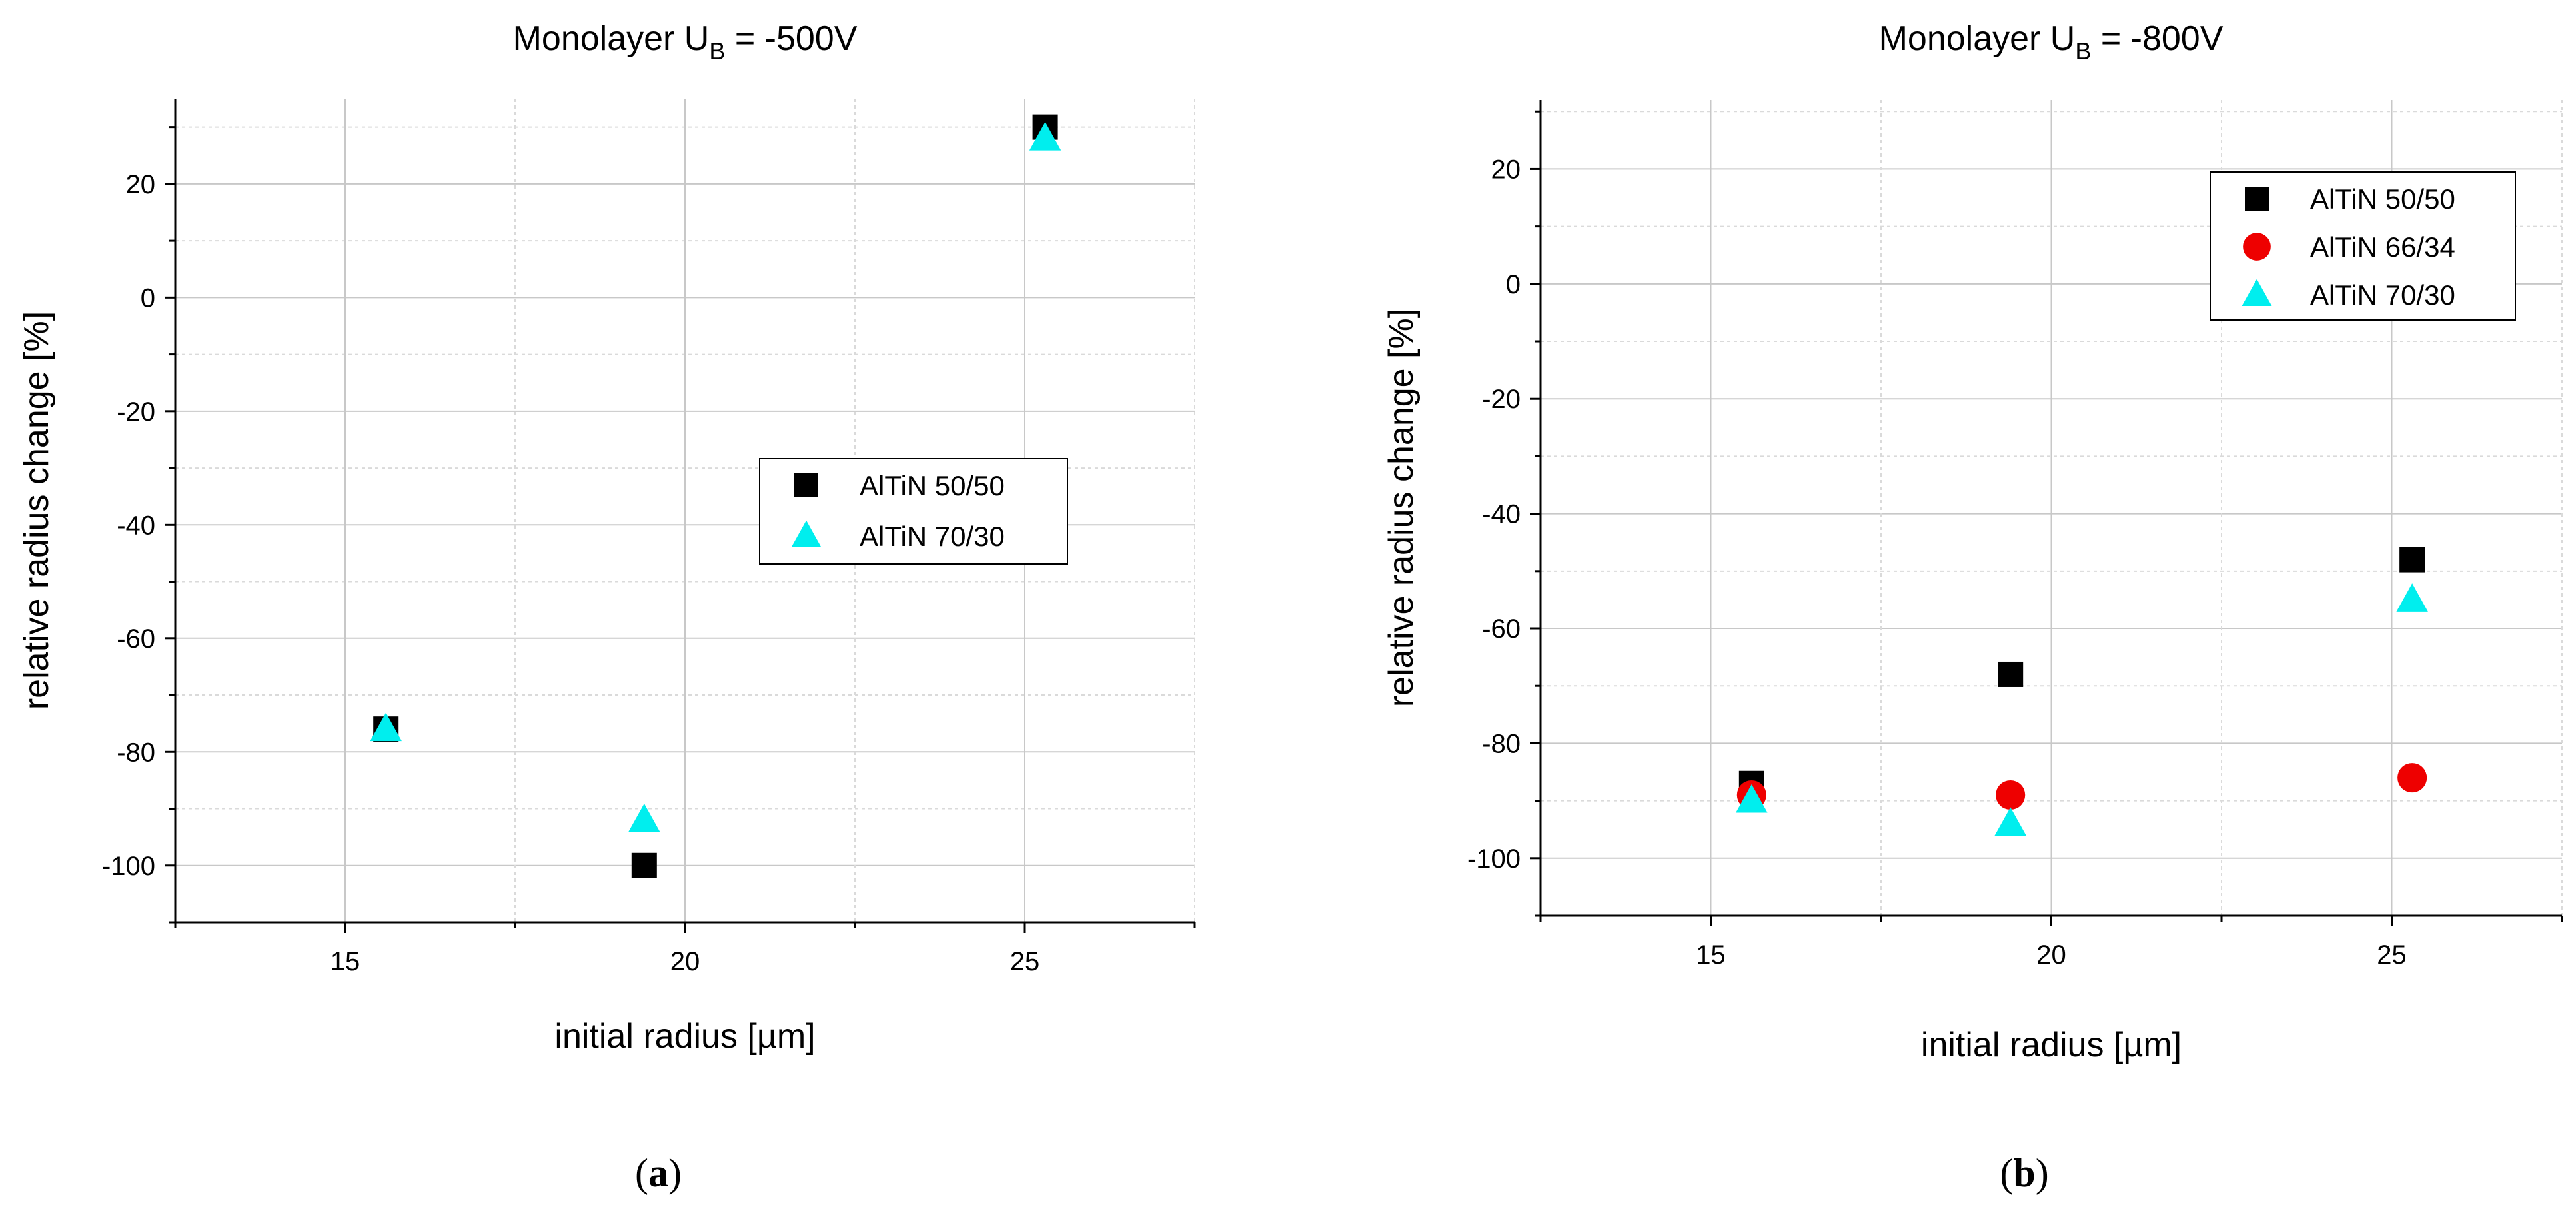  I want to click on chart-title: Monolayer UB = -500V, so click(685, 42).